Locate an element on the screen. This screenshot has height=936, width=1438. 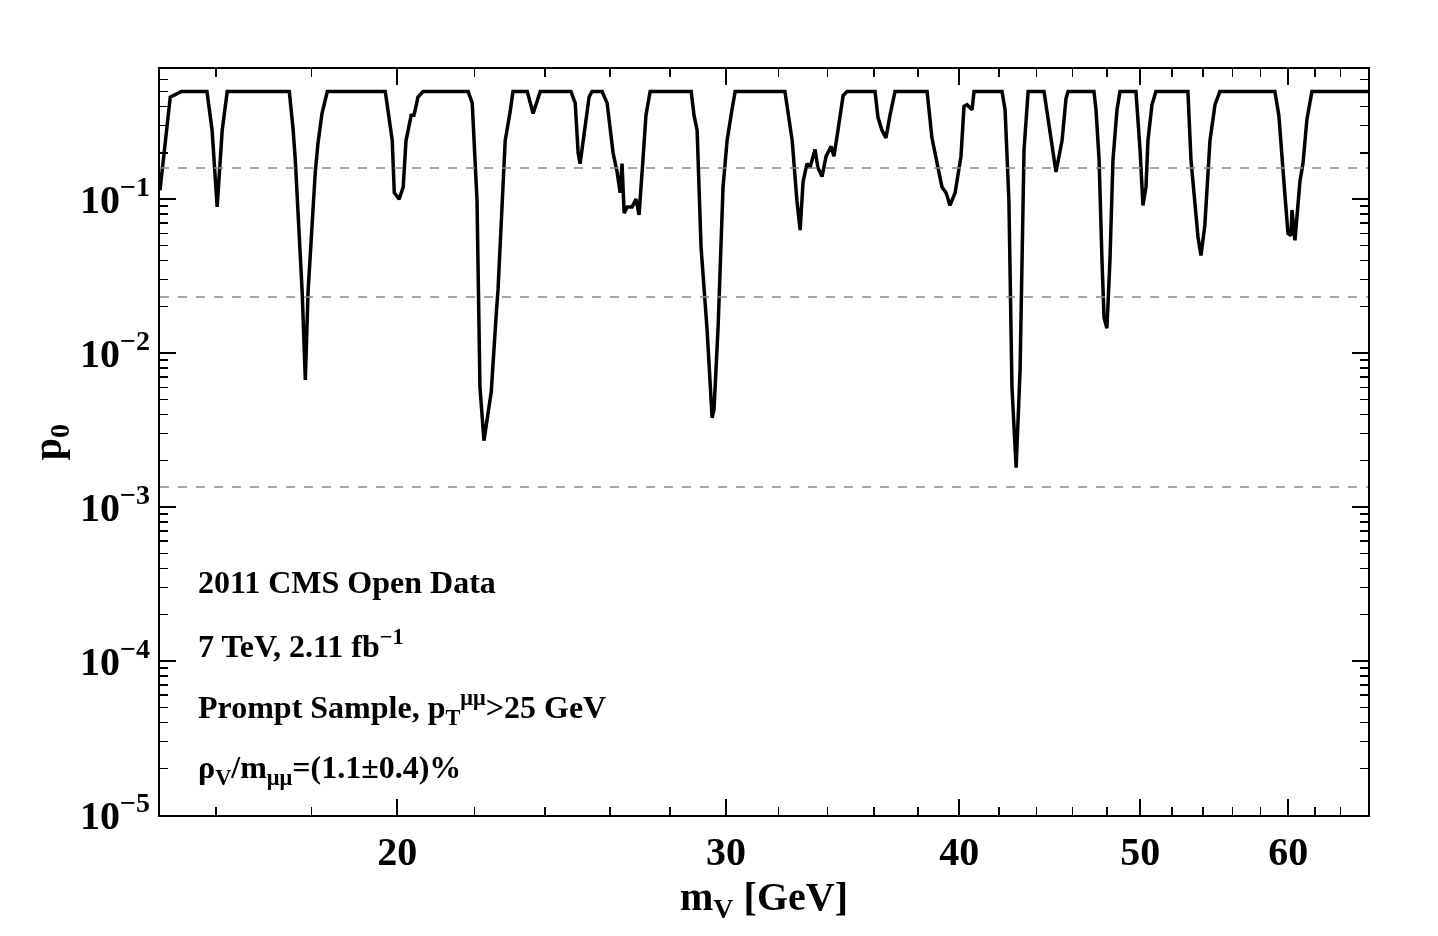
annotation: 7 TeV, 2.11 fb$^{−1}$ is located at coordinates (301, 644).